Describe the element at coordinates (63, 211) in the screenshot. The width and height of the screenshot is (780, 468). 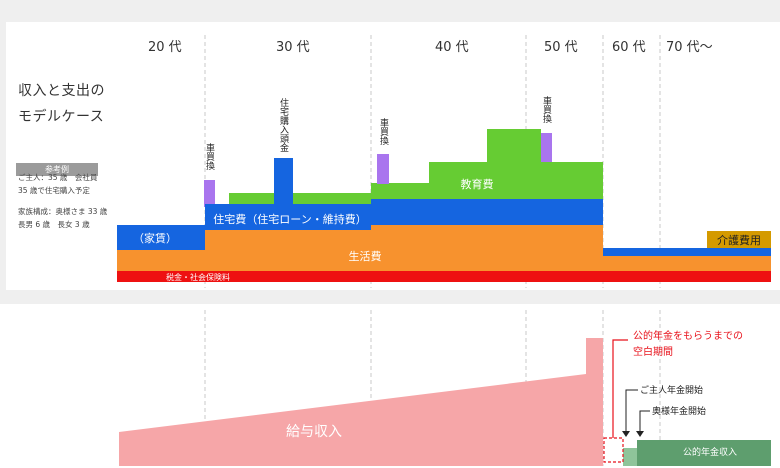
I see `side-note-family: 家族構成：奥様さま 33 歳` at that location.